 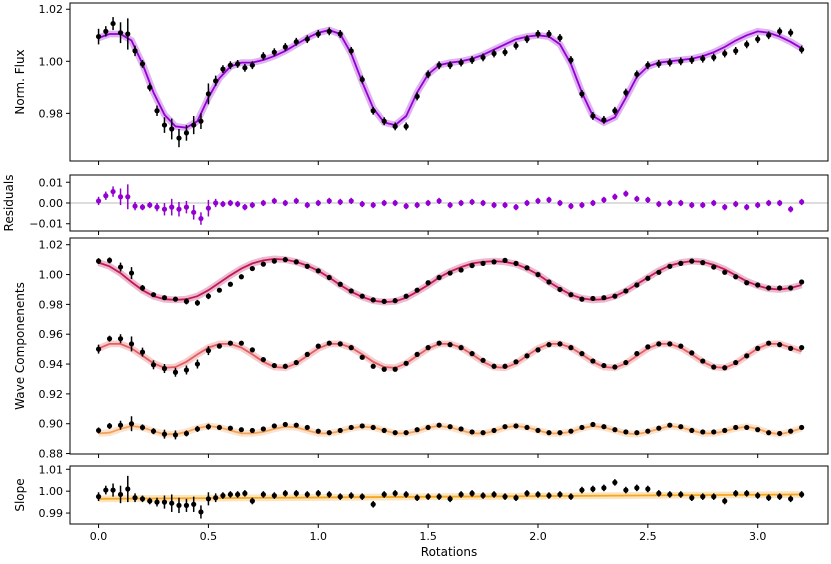 What do you see at coordinates (421, 495) in the screenshot?
I see `panel-slope: 1.01 1.00 0.99 Slope` at bounding box center [421, 495].